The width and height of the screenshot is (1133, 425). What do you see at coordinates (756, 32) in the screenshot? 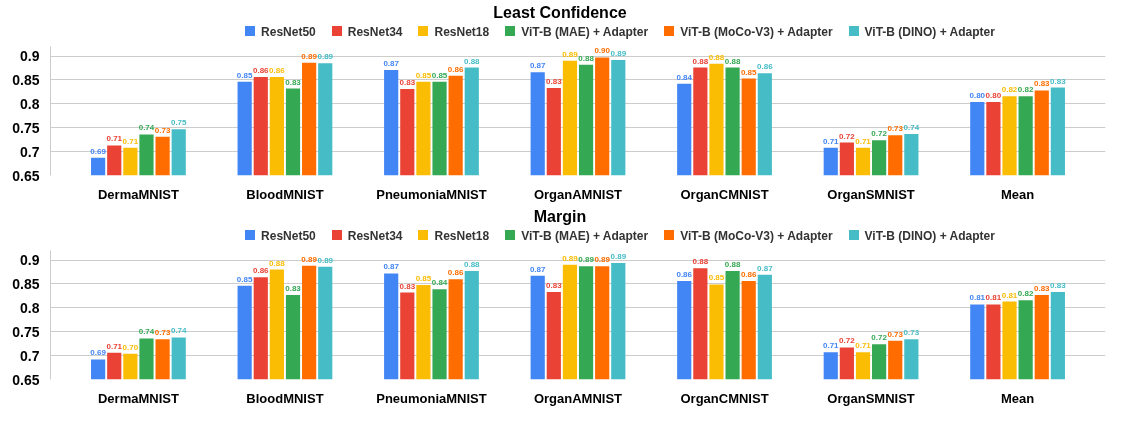
I see `legend-label: ViT-B (MoCo-V3) + Adapter` at bounding box center [756, 32].